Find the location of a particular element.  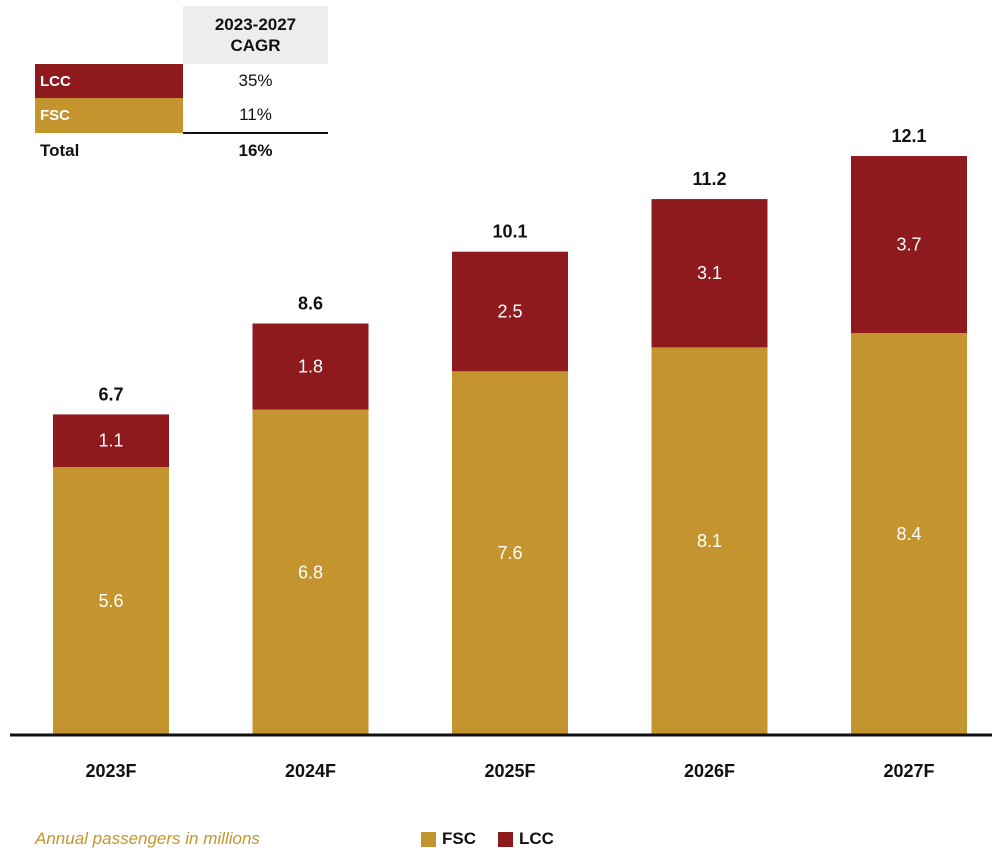

legend-item-fsc: FSC is located at coordinates (448, 839).